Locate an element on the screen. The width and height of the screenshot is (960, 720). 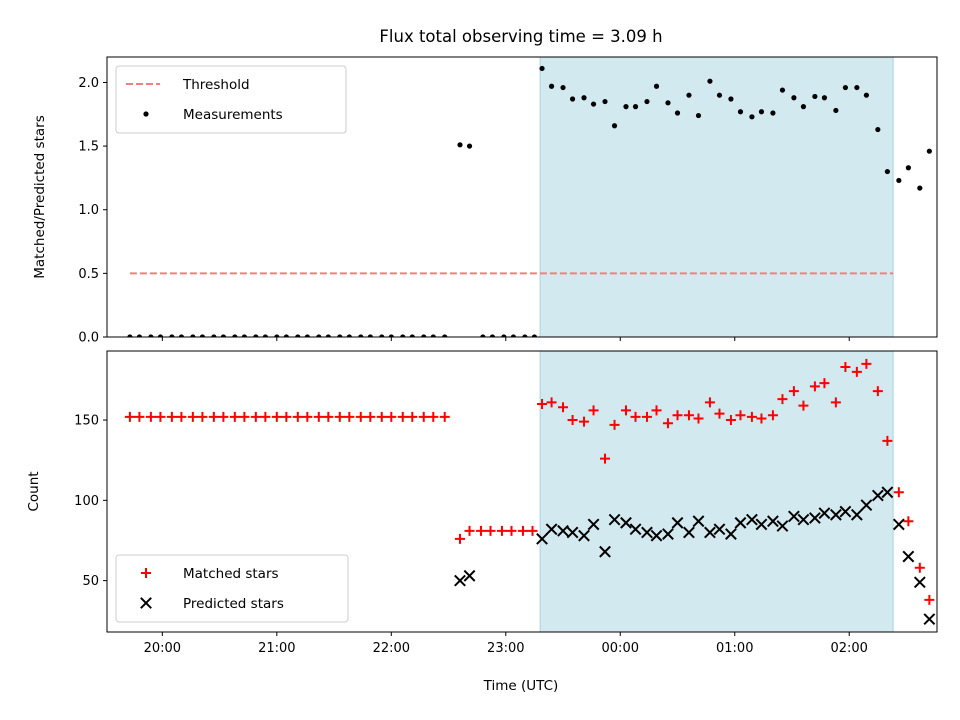
legend-label: Threshold is located at coordinates (216, 85).